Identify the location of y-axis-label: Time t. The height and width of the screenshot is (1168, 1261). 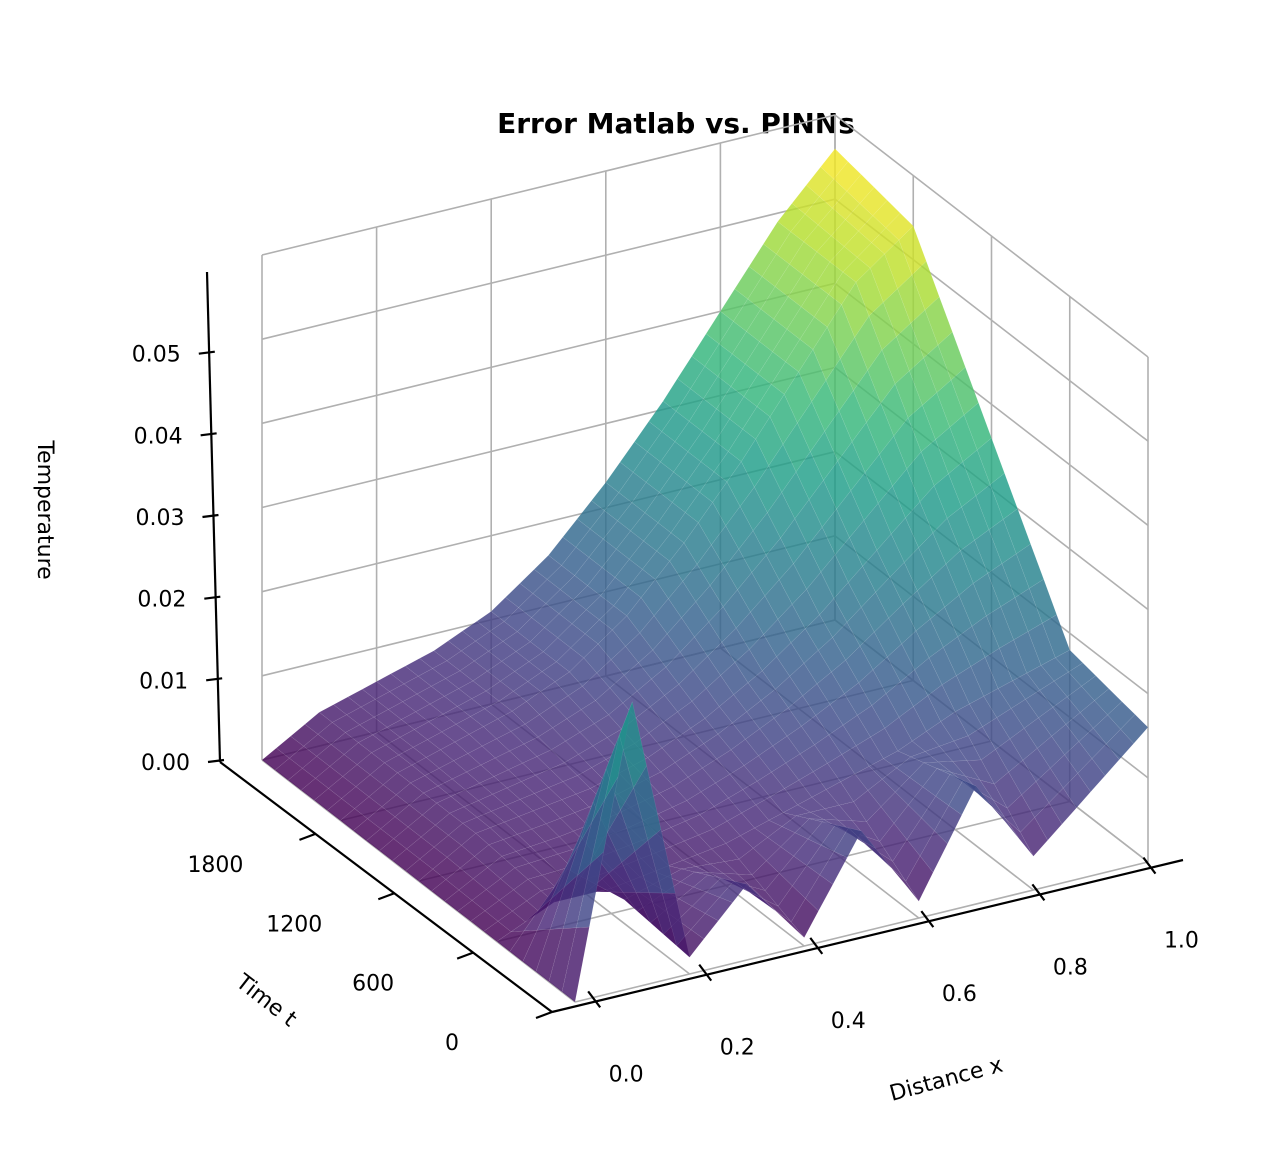
(265, 1000).